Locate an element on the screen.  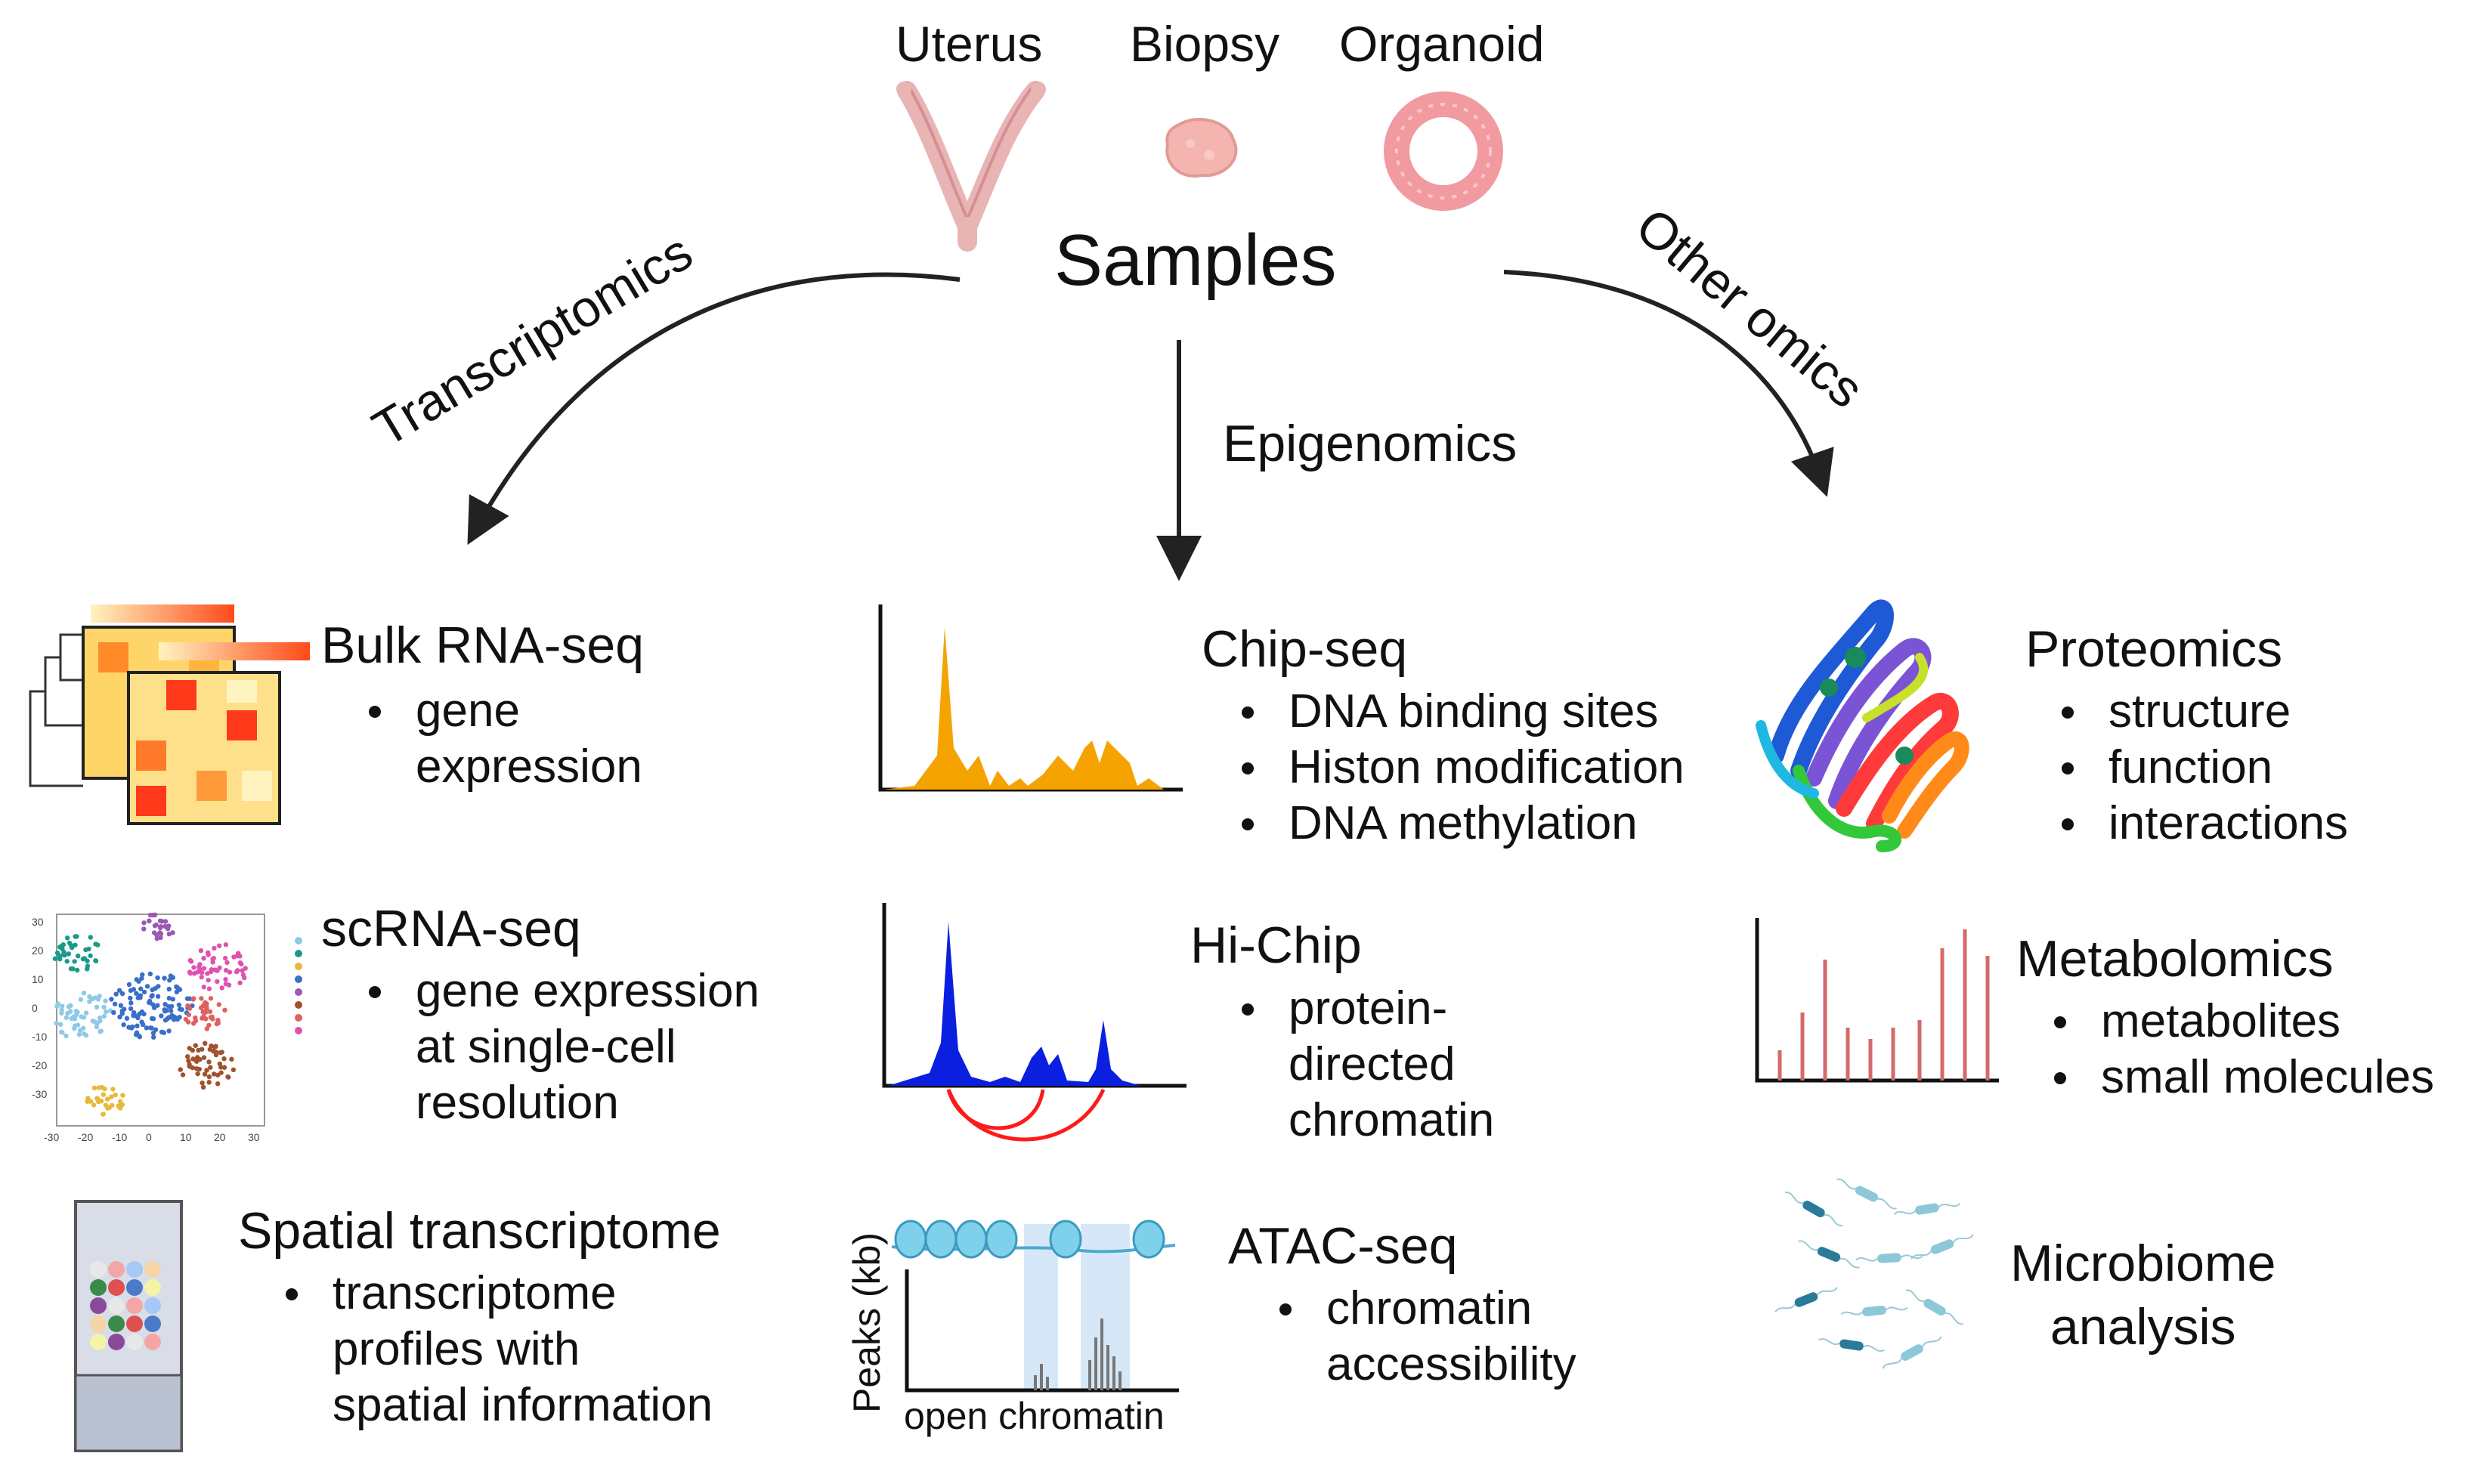
tsne-y-tick: 20 is located at coordinates (38, 951).